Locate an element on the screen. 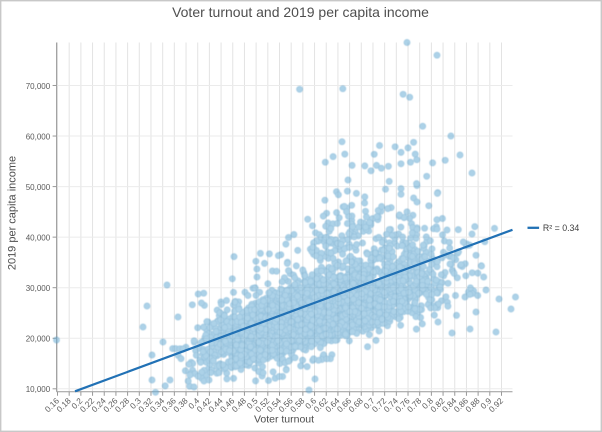 The image size is (602, 432). svg-text: 30,000 is located at coordinates (38, 288).